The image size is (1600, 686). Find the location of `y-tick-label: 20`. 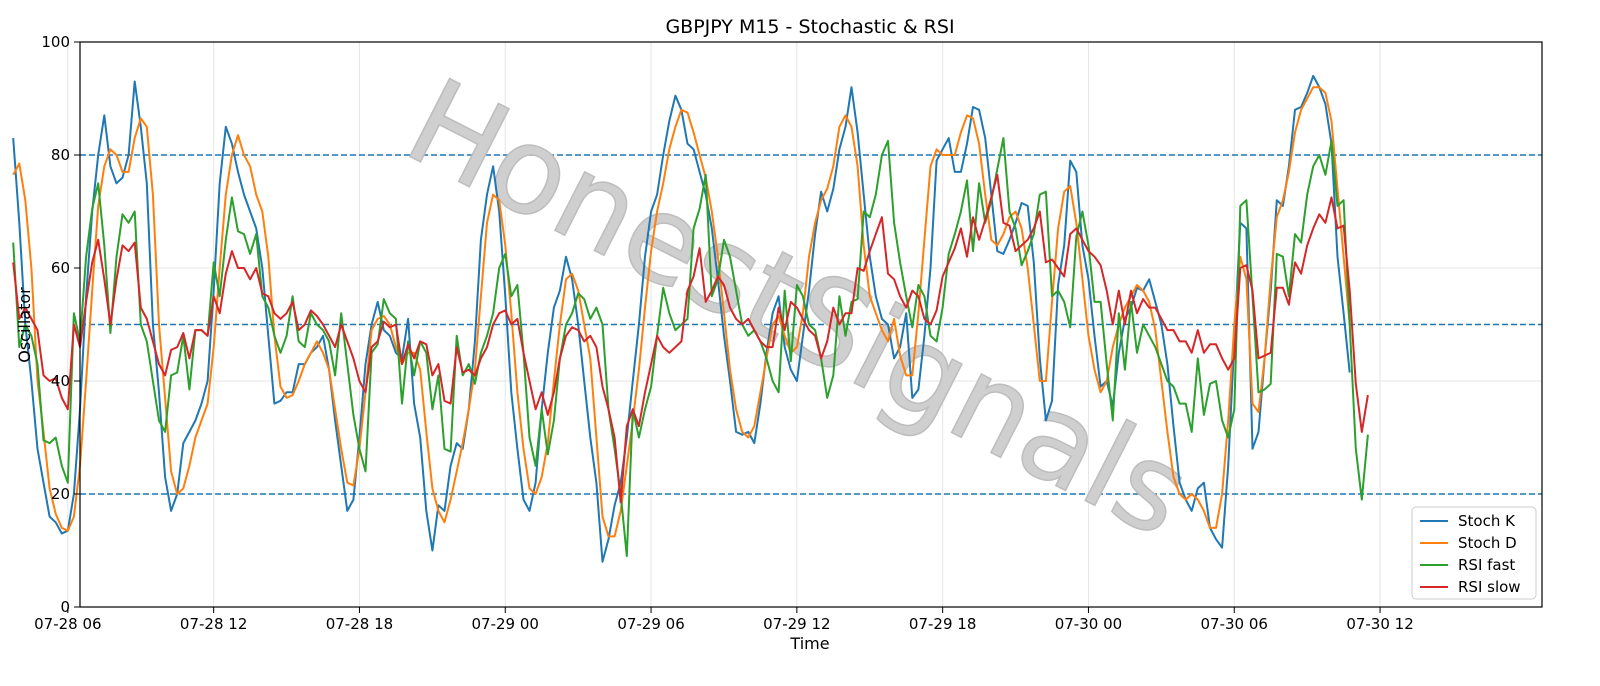

y-tick-label: 20 is located at coordinates (60, 494).